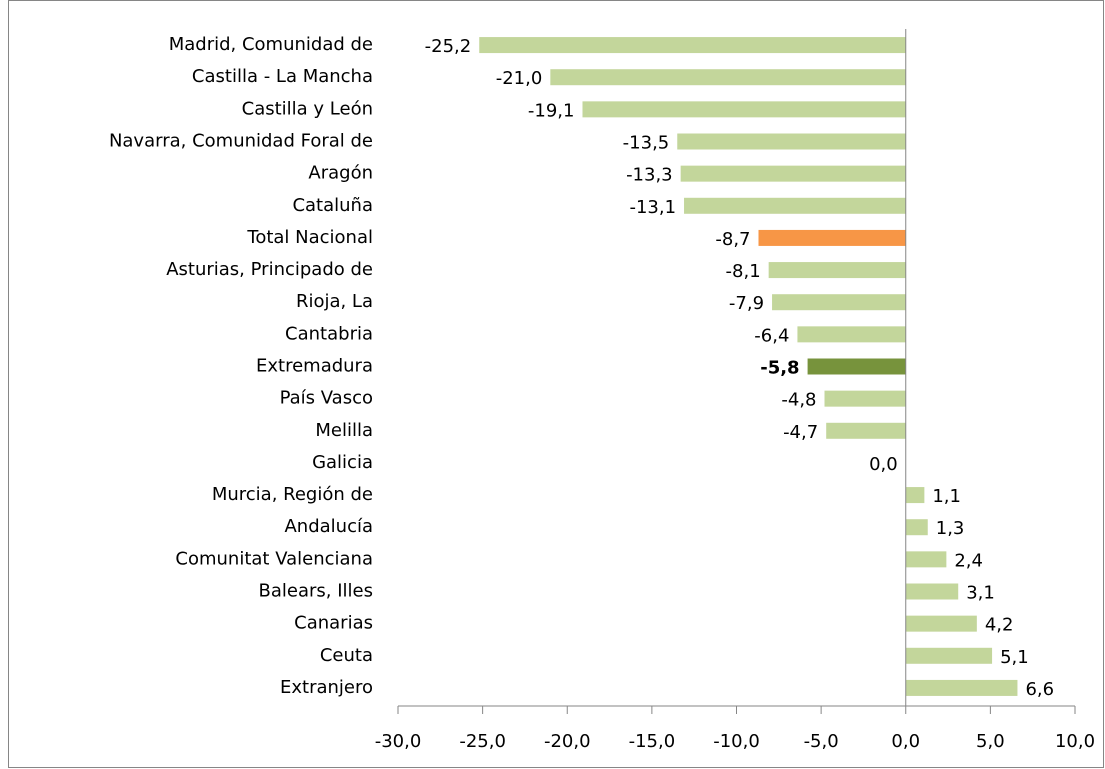  Describe the element at coordinates (950, 528) in the screenshot. I see `value-label: 1,3` at that location.